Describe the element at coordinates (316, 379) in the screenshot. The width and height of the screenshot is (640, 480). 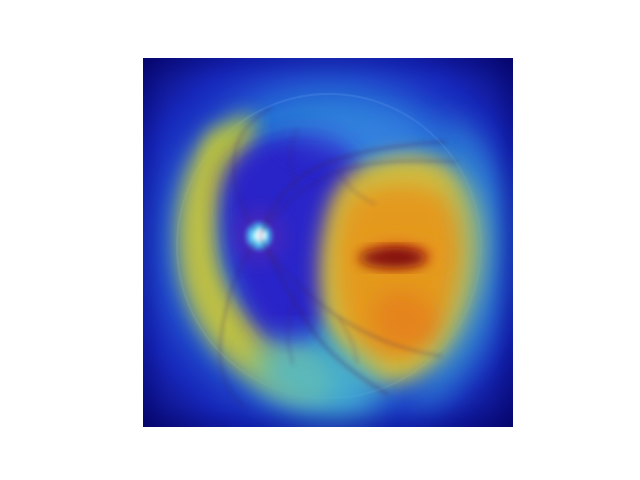
I see `lower-cyan-band` at that location.